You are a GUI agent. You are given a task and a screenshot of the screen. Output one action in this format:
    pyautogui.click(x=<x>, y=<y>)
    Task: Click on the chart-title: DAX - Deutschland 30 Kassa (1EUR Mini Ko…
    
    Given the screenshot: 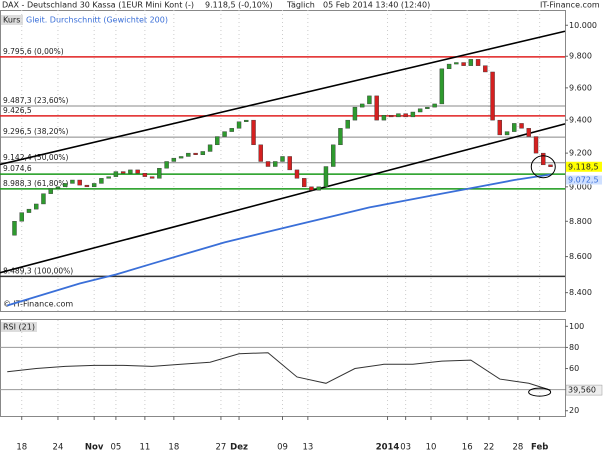 What is the action you would take?
    pyautogui.click(x=98, y=5)
    